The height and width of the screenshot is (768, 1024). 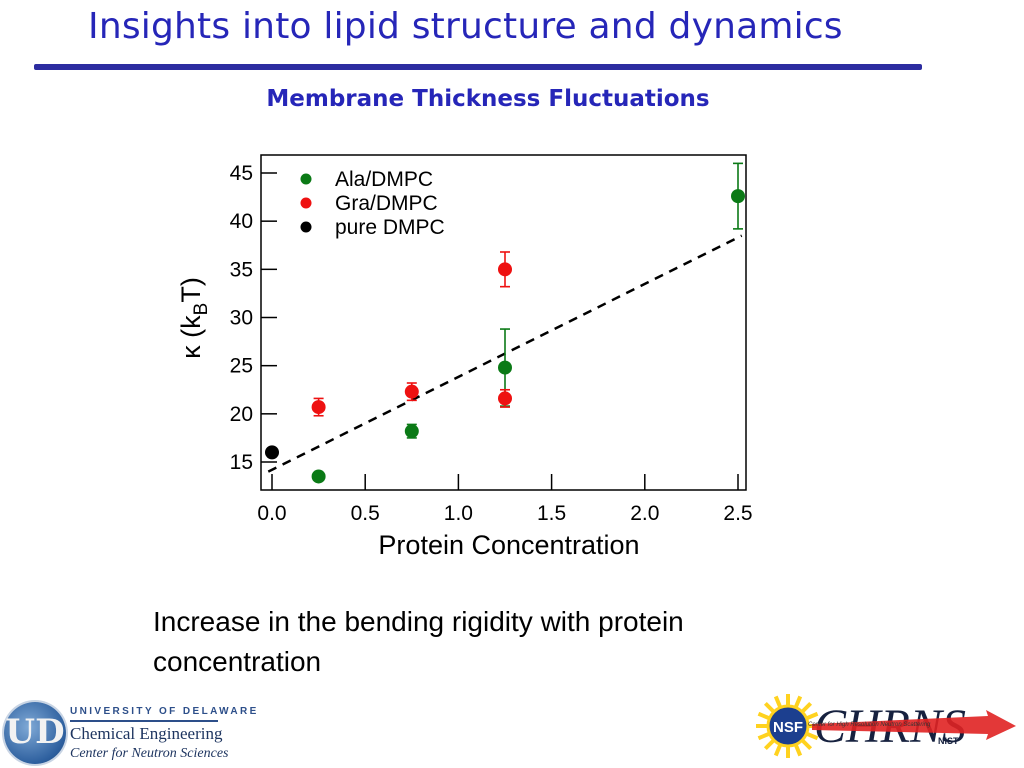 I want to click on x-tick-label: 2.0, so click(x=644, y=513).